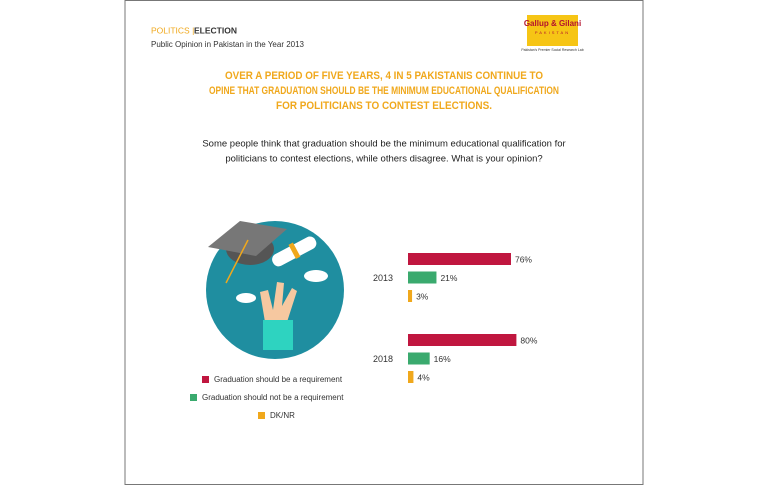 The height and width of the screenshot is (491, 768). Describe the element at coordinates (523, 259) in the screenshot. I see `value-label: 76%` at that location.